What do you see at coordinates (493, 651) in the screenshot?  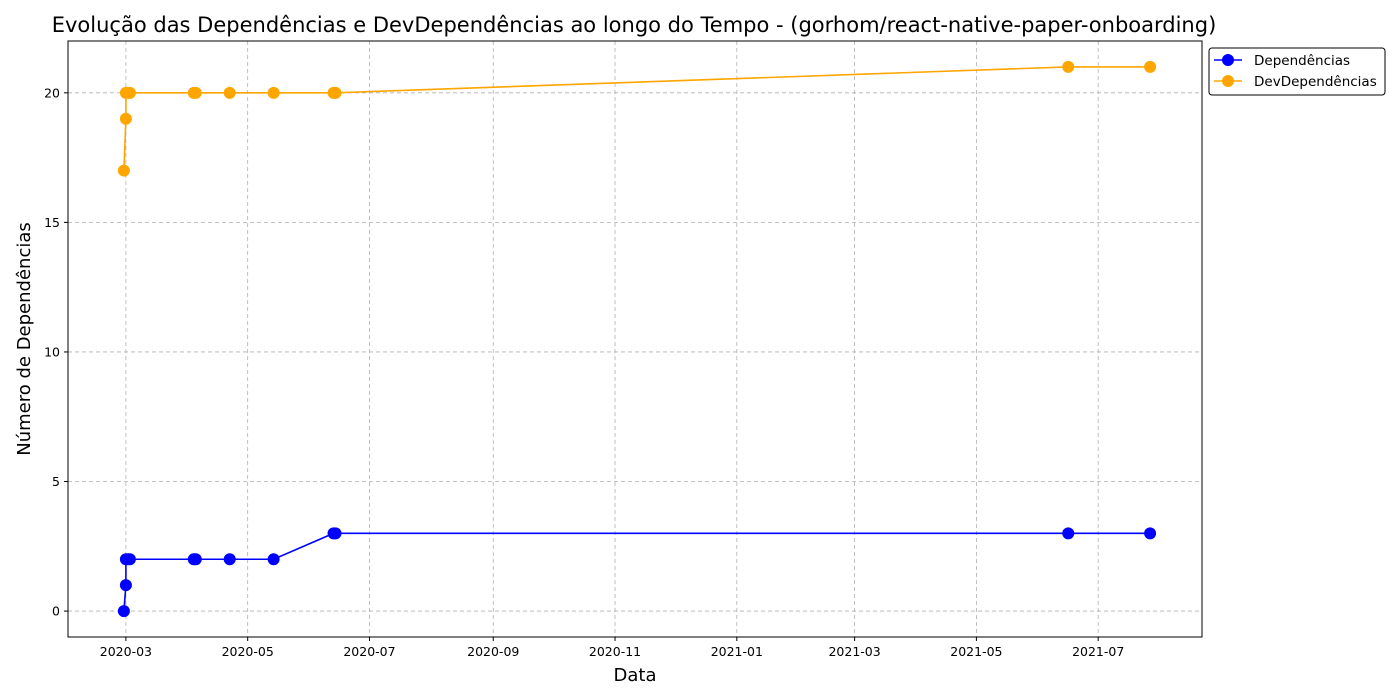 I see `x-tick-label: 2020-09` at bounding box center [493, 651].